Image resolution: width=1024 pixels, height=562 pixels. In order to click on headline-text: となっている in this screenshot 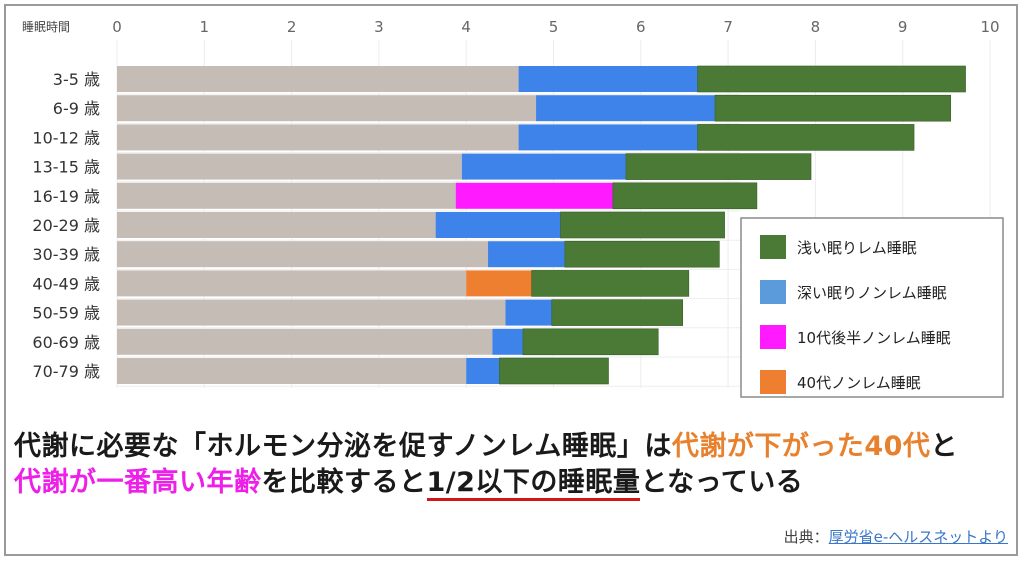, I will do `click(722, 482)`.